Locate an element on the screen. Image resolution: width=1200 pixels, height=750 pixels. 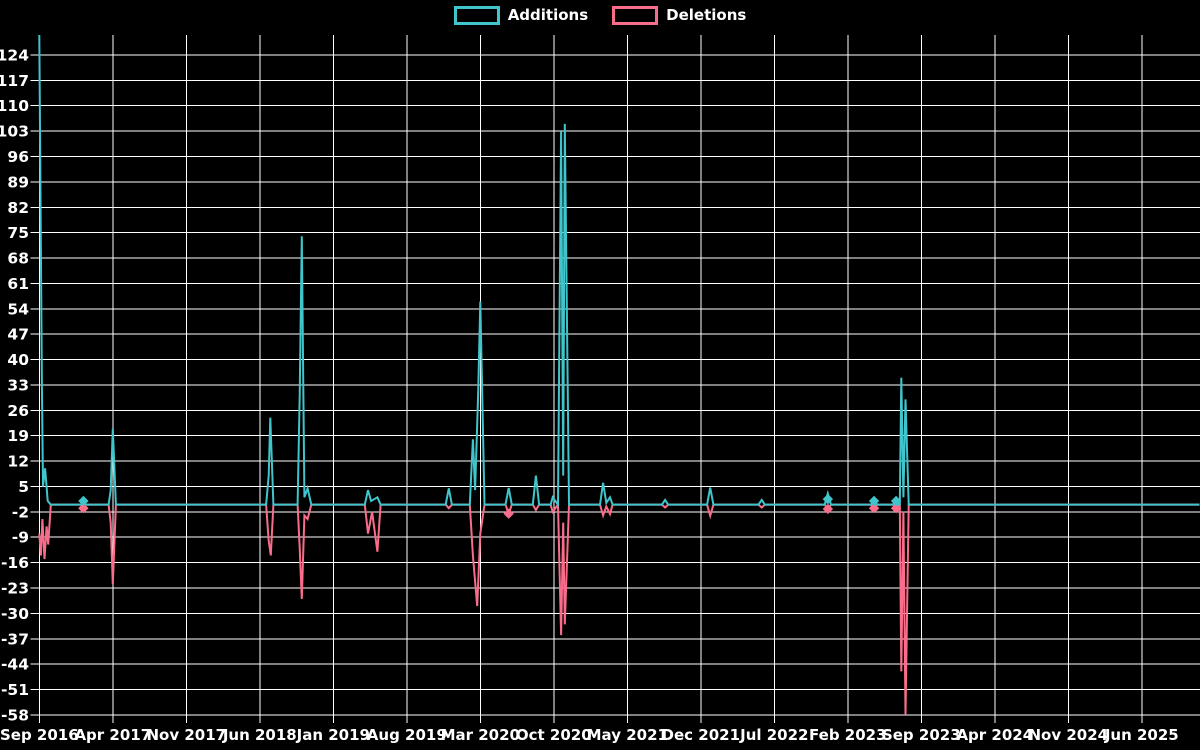
y-axis-label: 75 is located at coordinates (18, 233).